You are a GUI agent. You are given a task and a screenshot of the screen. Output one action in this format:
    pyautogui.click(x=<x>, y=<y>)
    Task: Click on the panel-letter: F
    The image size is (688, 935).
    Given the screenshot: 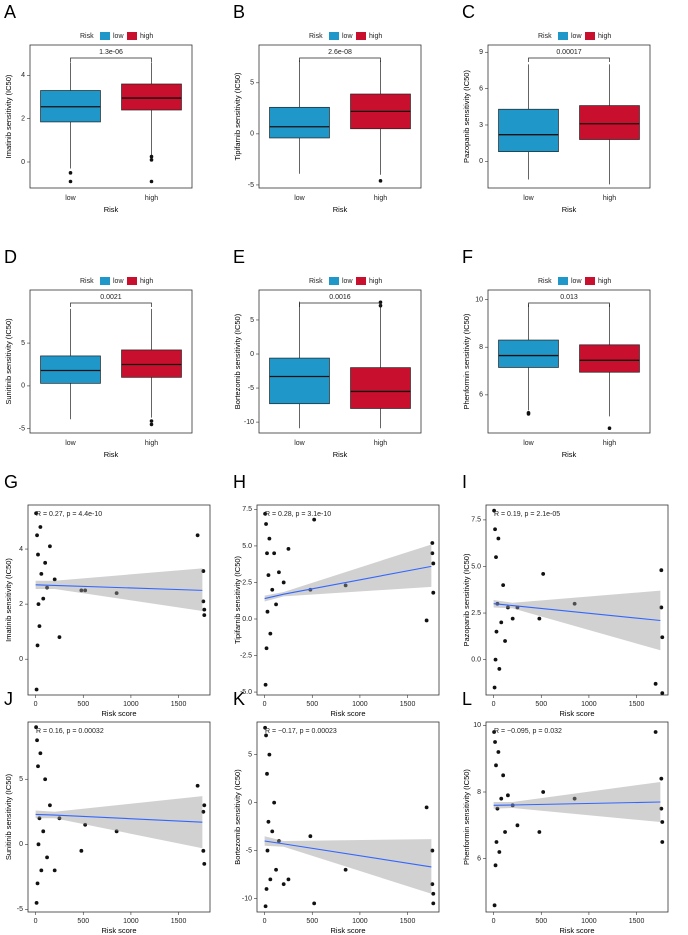 What is the action you would take?
    pyautogui.click(x=467, y=257)
    